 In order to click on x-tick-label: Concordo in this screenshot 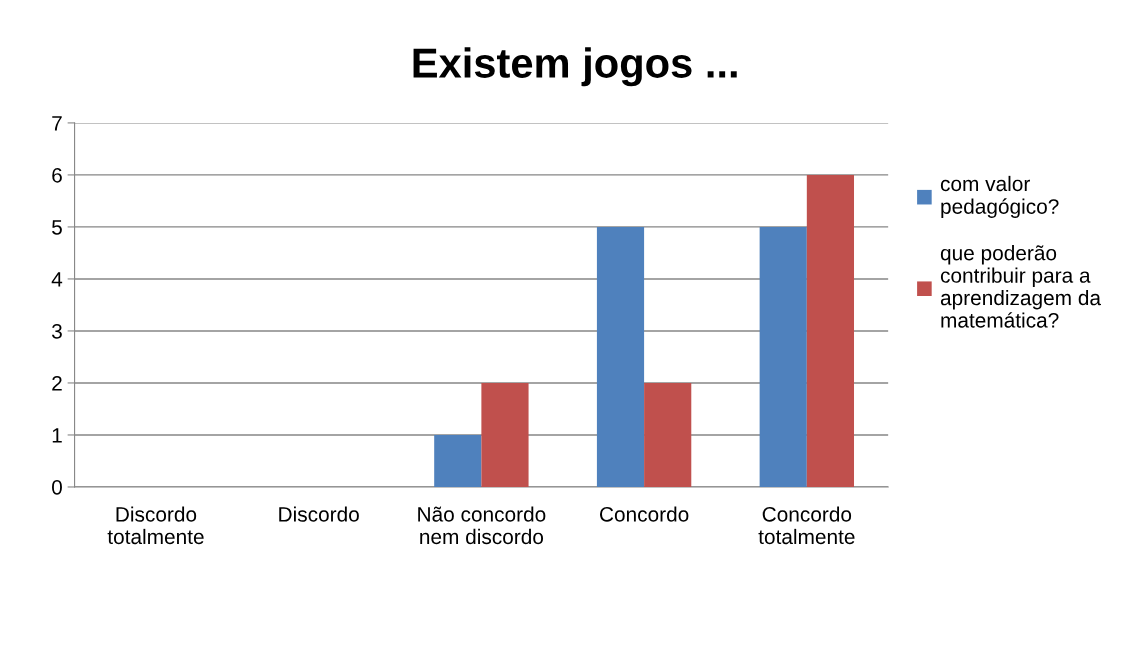, I will do `click(644, 514)`.